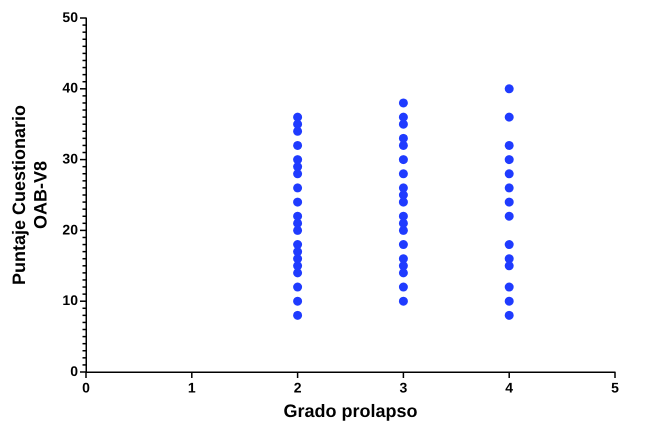 The height and width of the screenshot is (430, 655). What do you see at coordinates (192, 387) in the screenshot?
I see `x-tick-label: 1` at bounding box center [192, 387].